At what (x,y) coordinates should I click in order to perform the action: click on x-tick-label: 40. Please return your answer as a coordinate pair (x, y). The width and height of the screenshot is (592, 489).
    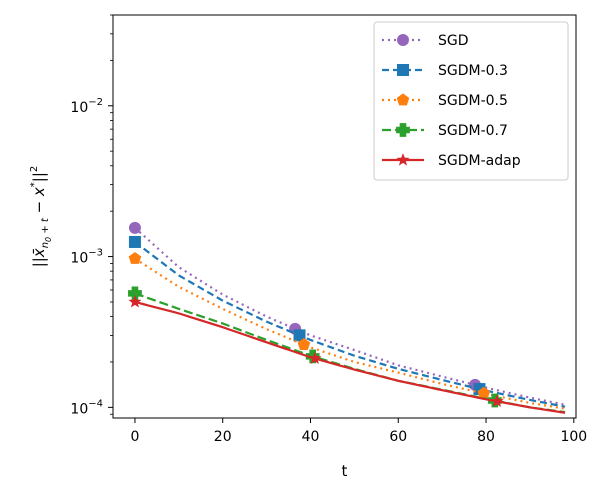
    Looking at the image, I should click on (311, 437).